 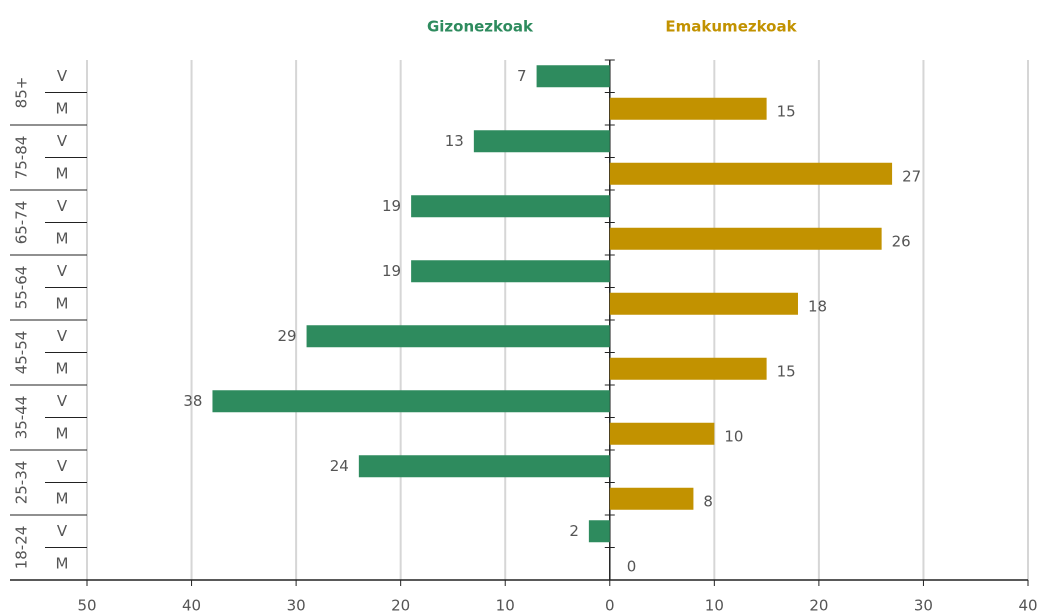 I want to click on value-label: 38, so click(x=192, y=401).